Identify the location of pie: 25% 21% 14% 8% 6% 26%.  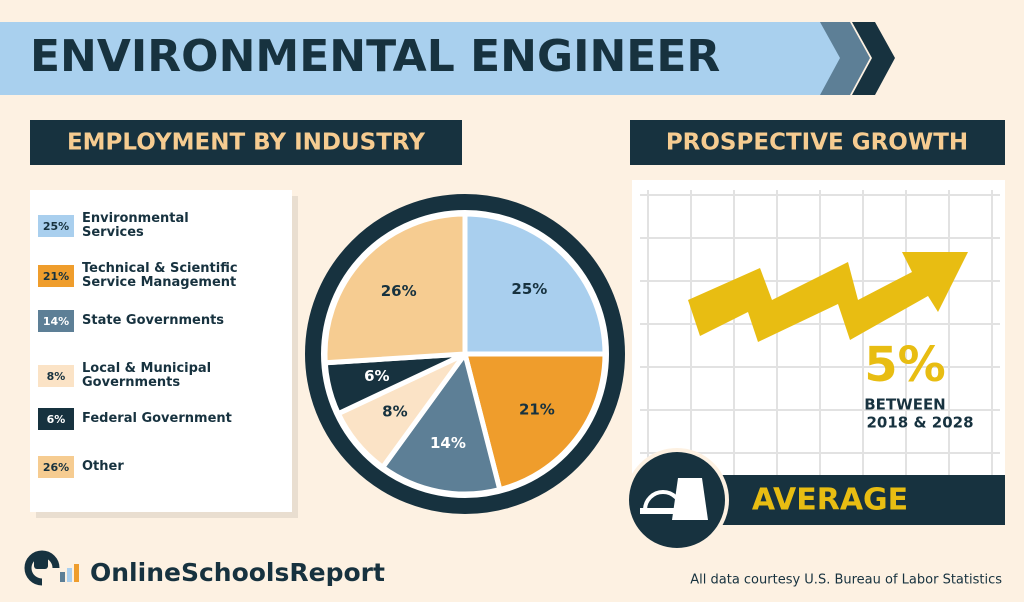
(465, 354).